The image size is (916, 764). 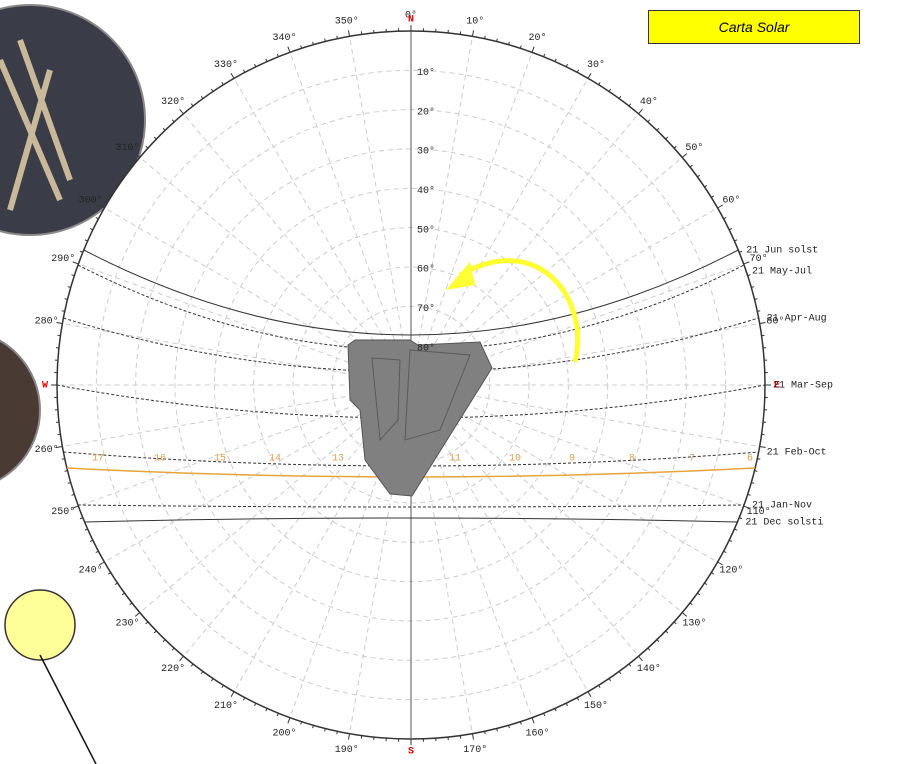 I want to click on altitude-circle, so click(x=411, y=385).